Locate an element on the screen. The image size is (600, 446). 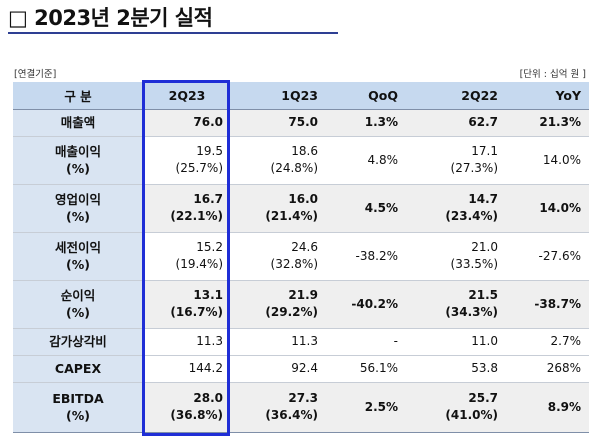
cell-1q23: 27.3 (36.4%) is located at coordinates (278, 407).